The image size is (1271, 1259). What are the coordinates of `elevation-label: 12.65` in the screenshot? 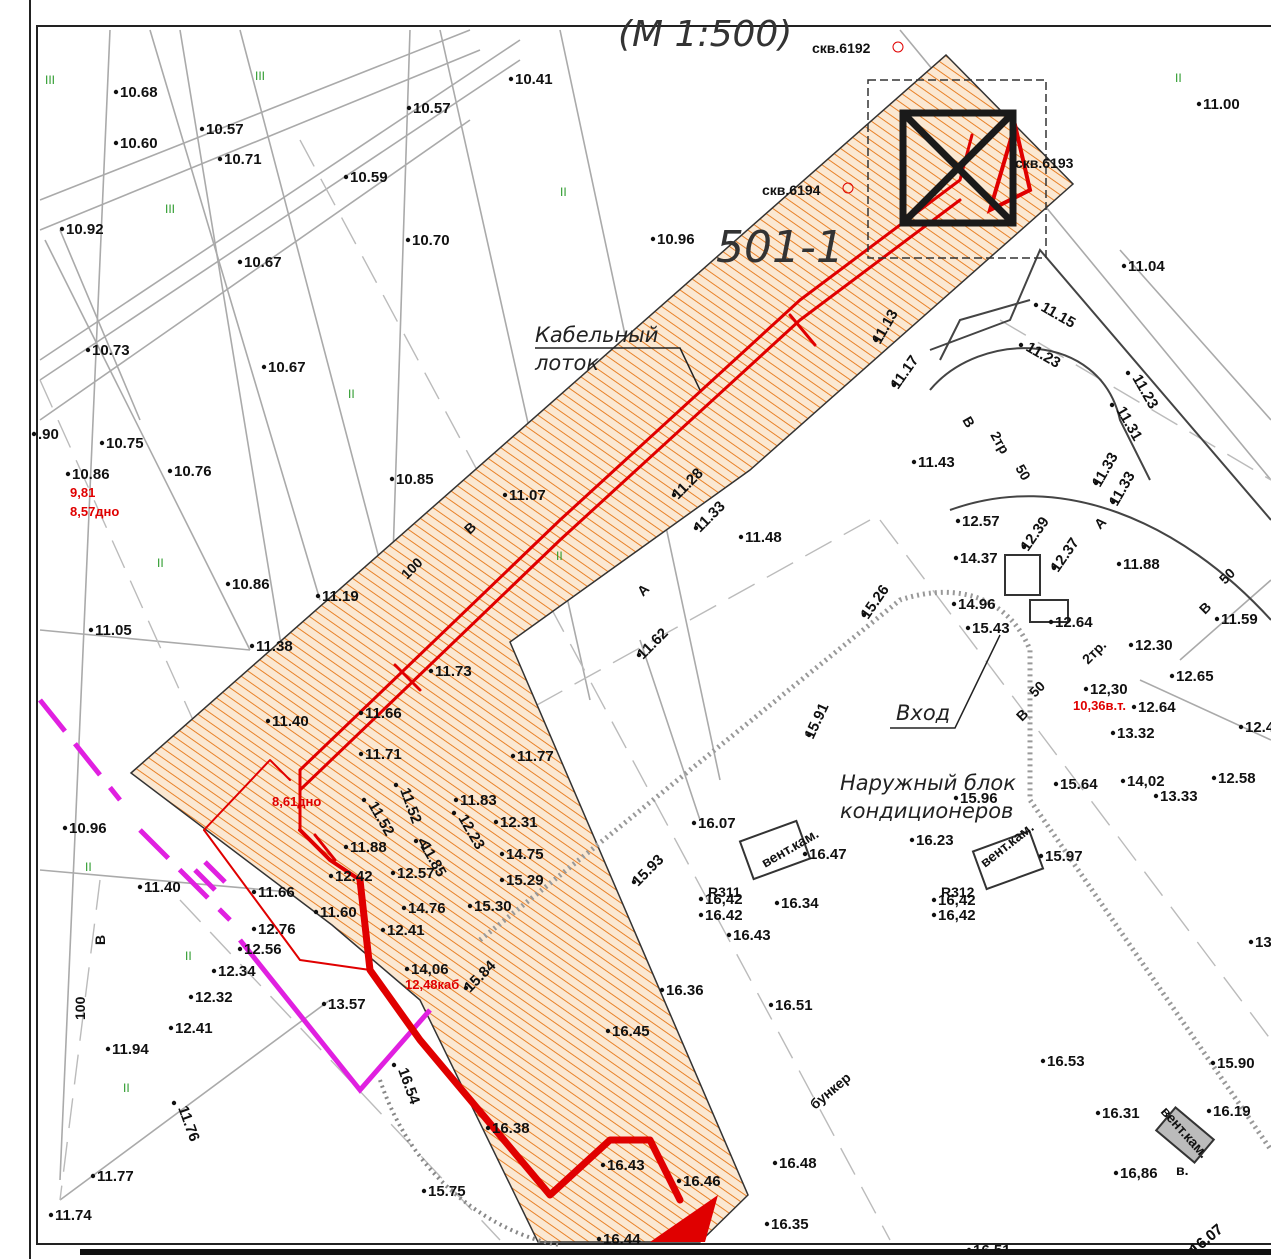 It's located at (1195, 676).